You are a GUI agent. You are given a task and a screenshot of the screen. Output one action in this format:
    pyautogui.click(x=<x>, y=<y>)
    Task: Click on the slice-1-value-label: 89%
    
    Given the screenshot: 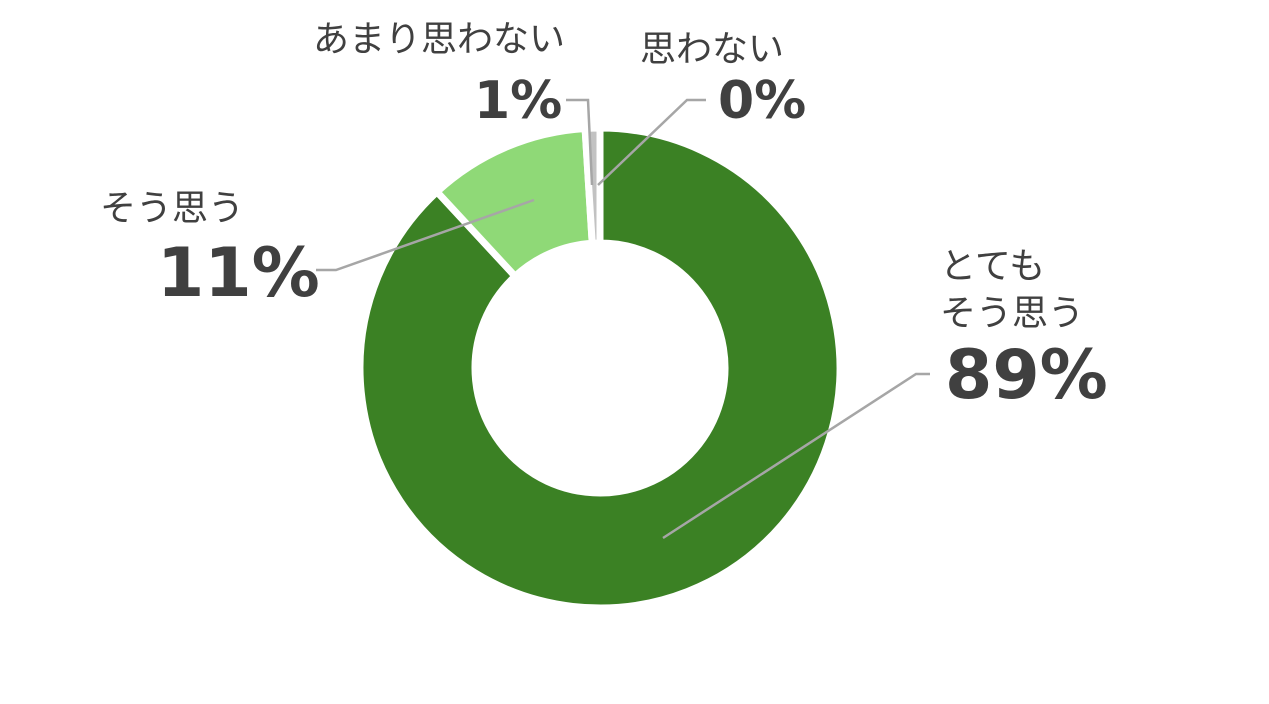 What is the action you would take?
    pyautogui.click(x=1026, y=375)
    